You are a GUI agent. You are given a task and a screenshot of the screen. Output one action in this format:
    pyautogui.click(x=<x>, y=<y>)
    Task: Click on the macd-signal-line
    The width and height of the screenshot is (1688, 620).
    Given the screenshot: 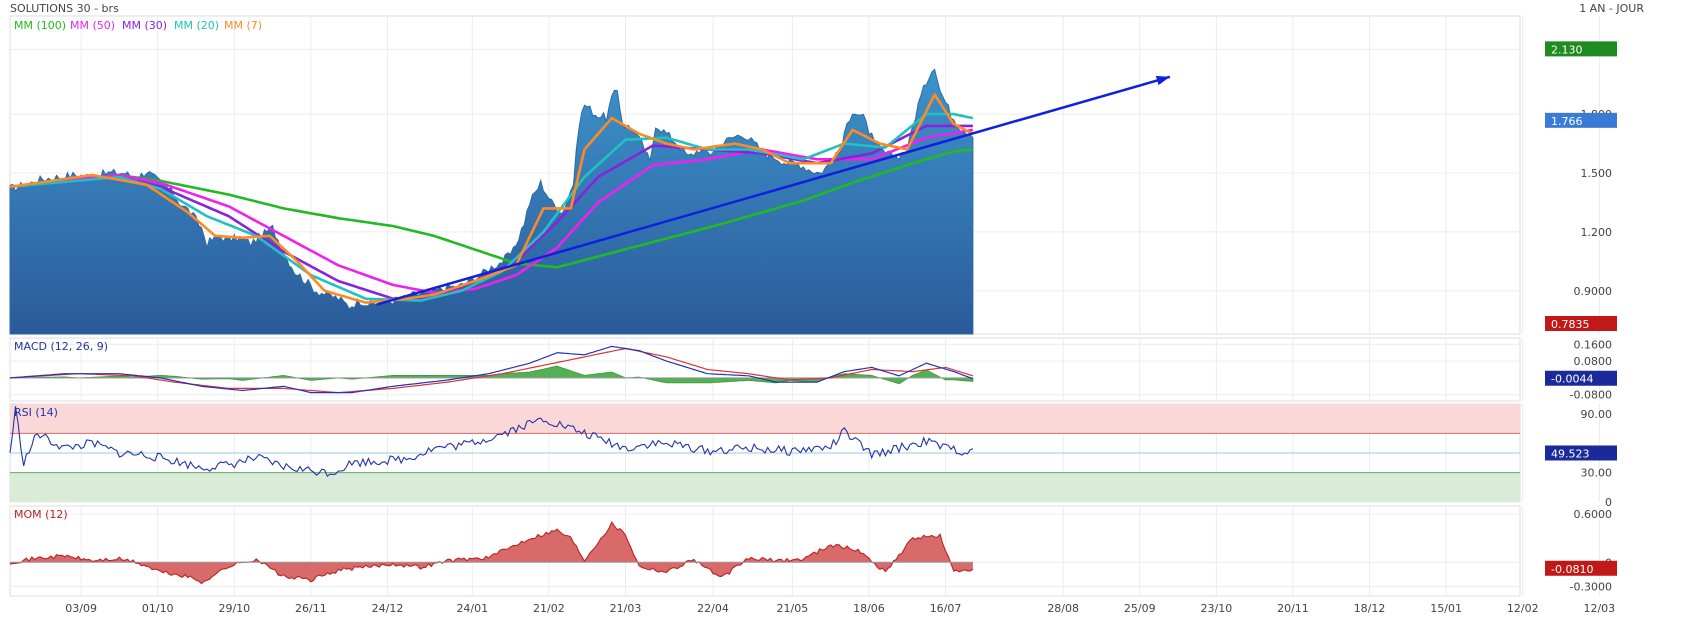 What is the action you would take?
    pyautogui.click(x=491, y=370)
    